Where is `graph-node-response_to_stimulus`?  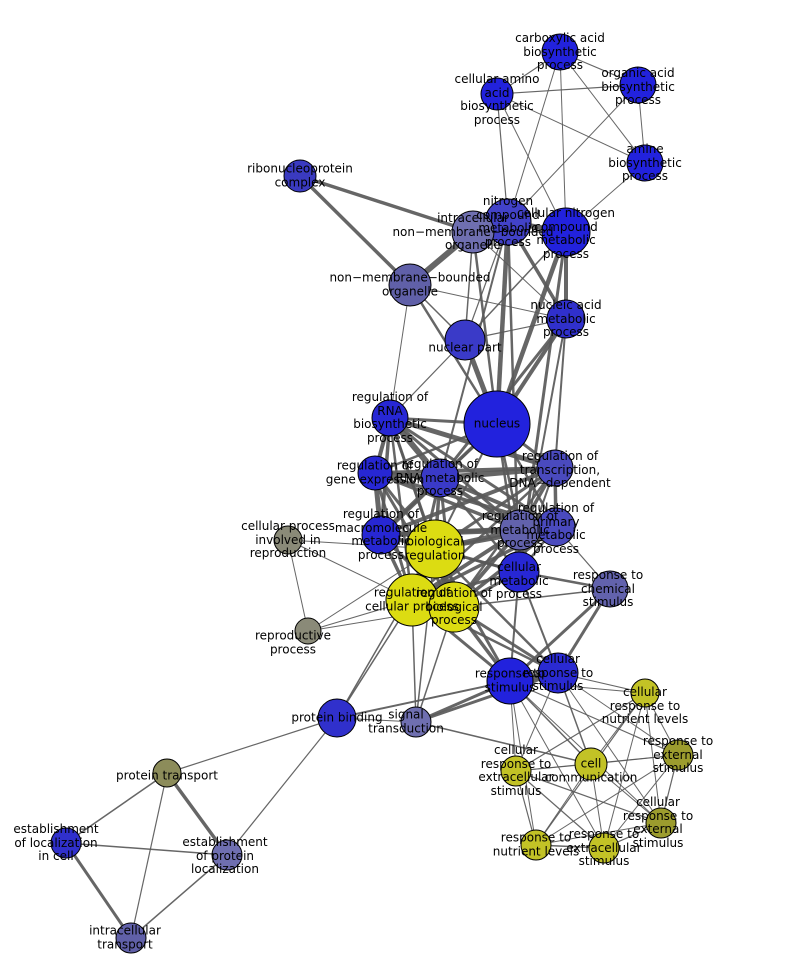
graph-node-response_to_stimulus is located at coordinates (510, 681).